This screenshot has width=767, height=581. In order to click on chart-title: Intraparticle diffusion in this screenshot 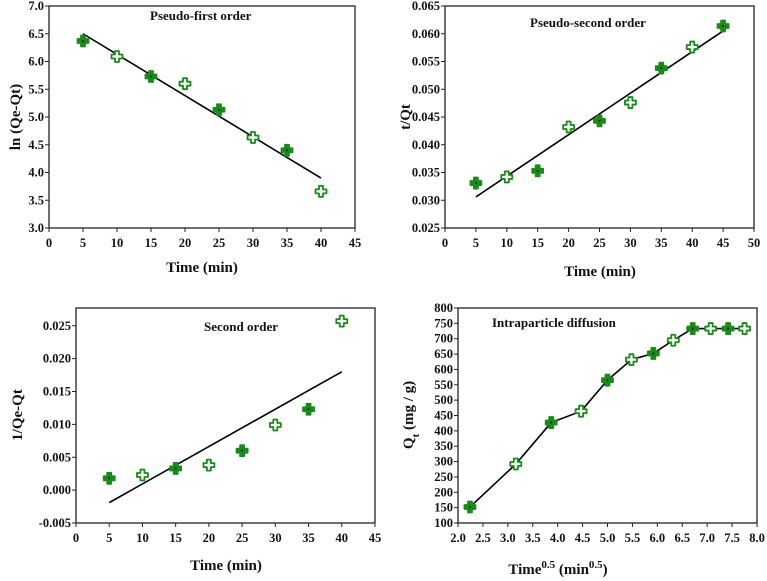, I will do `click(554, 322)`.